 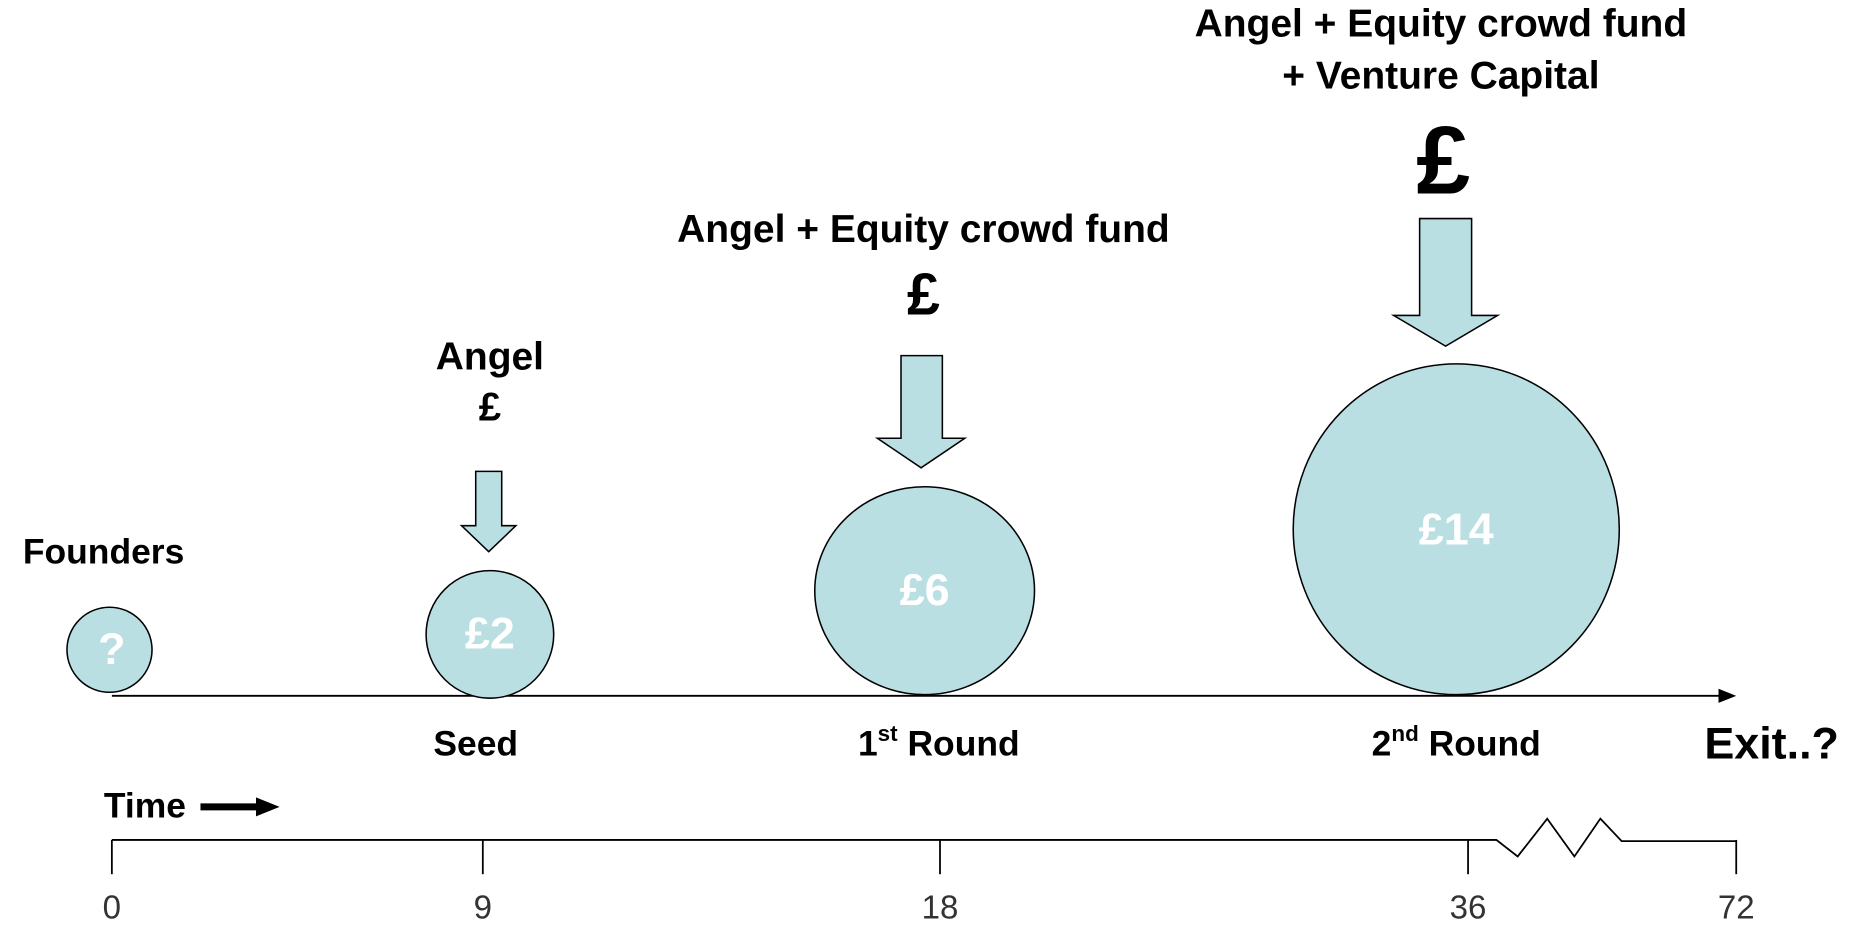 I want to click on stage-amount: £2, so click(x=490, y=633).